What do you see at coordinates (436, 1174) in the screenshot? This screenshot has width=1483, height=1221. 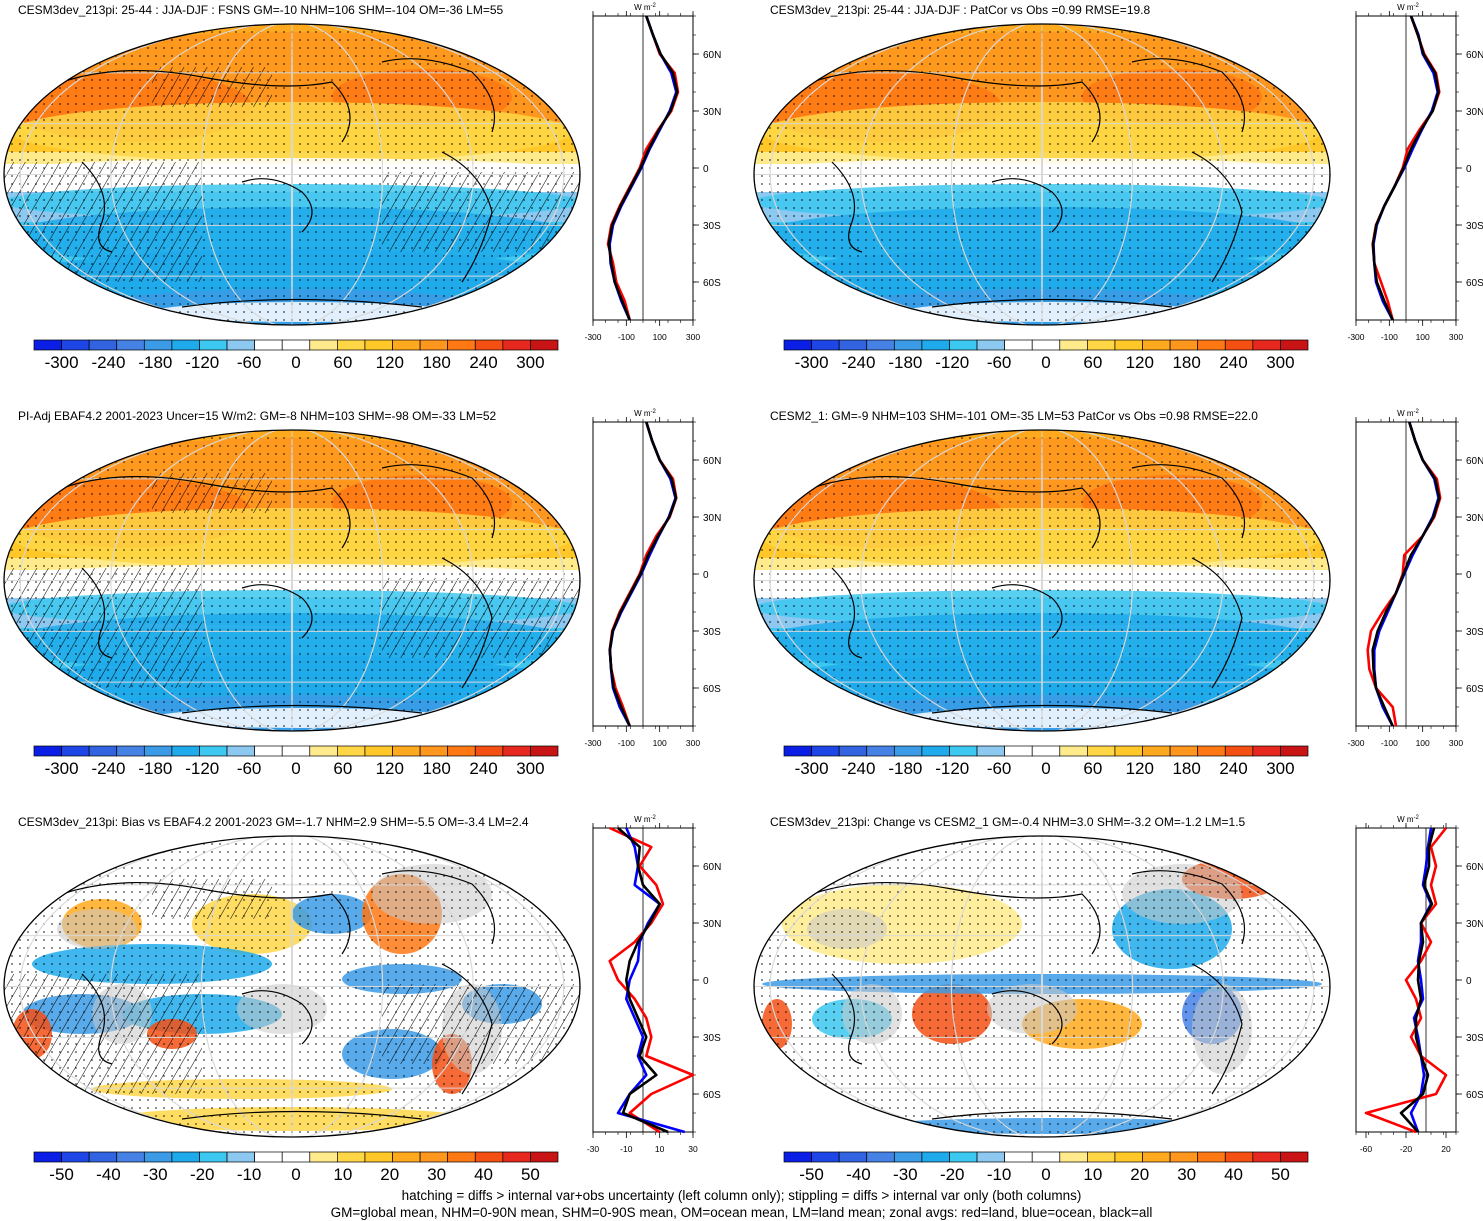 I see `colorbar-label: 30` at bounding box center [436, 1174].